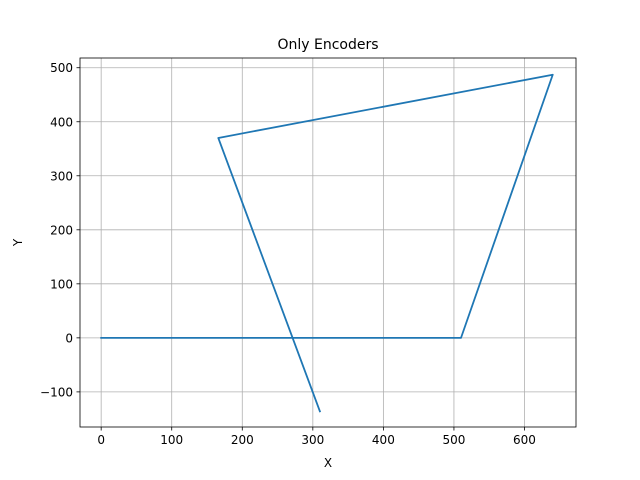 This screenshot has width=640, height=480. I want to click on x-tick-label: 100, so click(171, 440).